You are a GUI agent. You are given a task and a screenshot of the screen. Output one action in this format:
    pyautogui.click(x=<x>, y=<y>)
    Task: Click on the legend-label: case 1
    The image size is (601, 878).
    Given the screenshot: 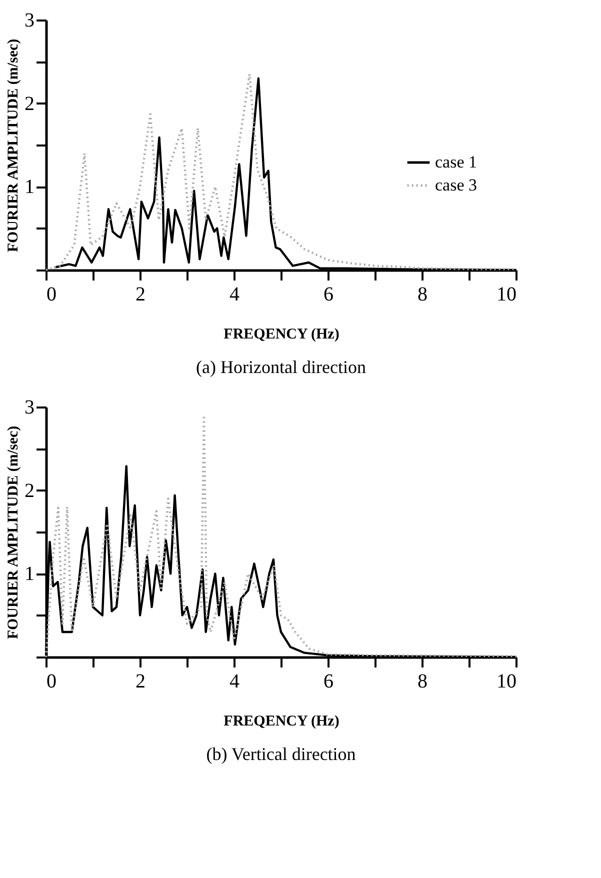 What is the action you would take?
    pyautogui.click(x=456, y=162)
    